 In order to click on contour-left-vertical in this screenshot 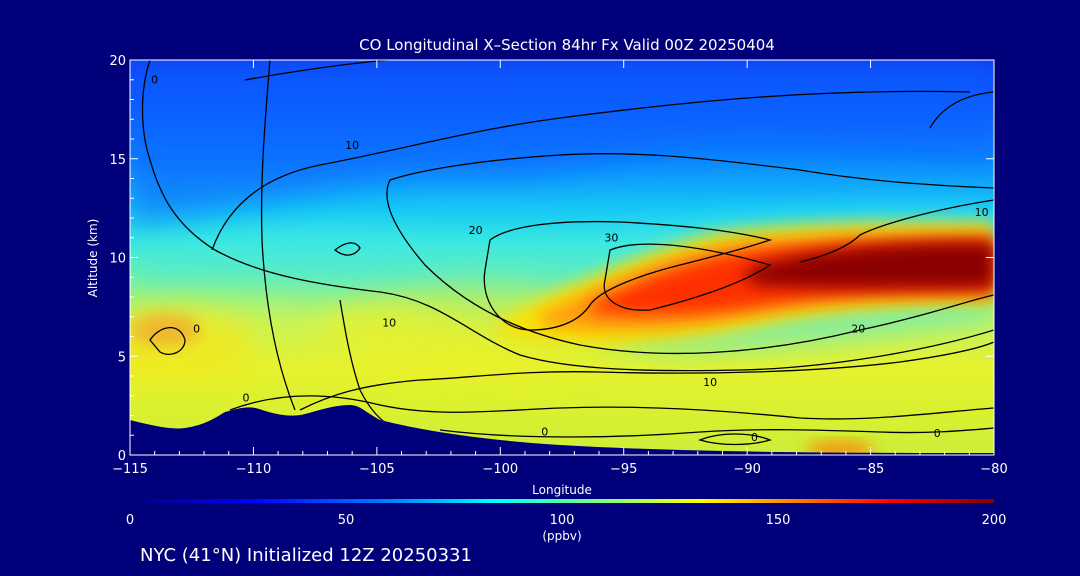, I will do `click(278, 235)`.